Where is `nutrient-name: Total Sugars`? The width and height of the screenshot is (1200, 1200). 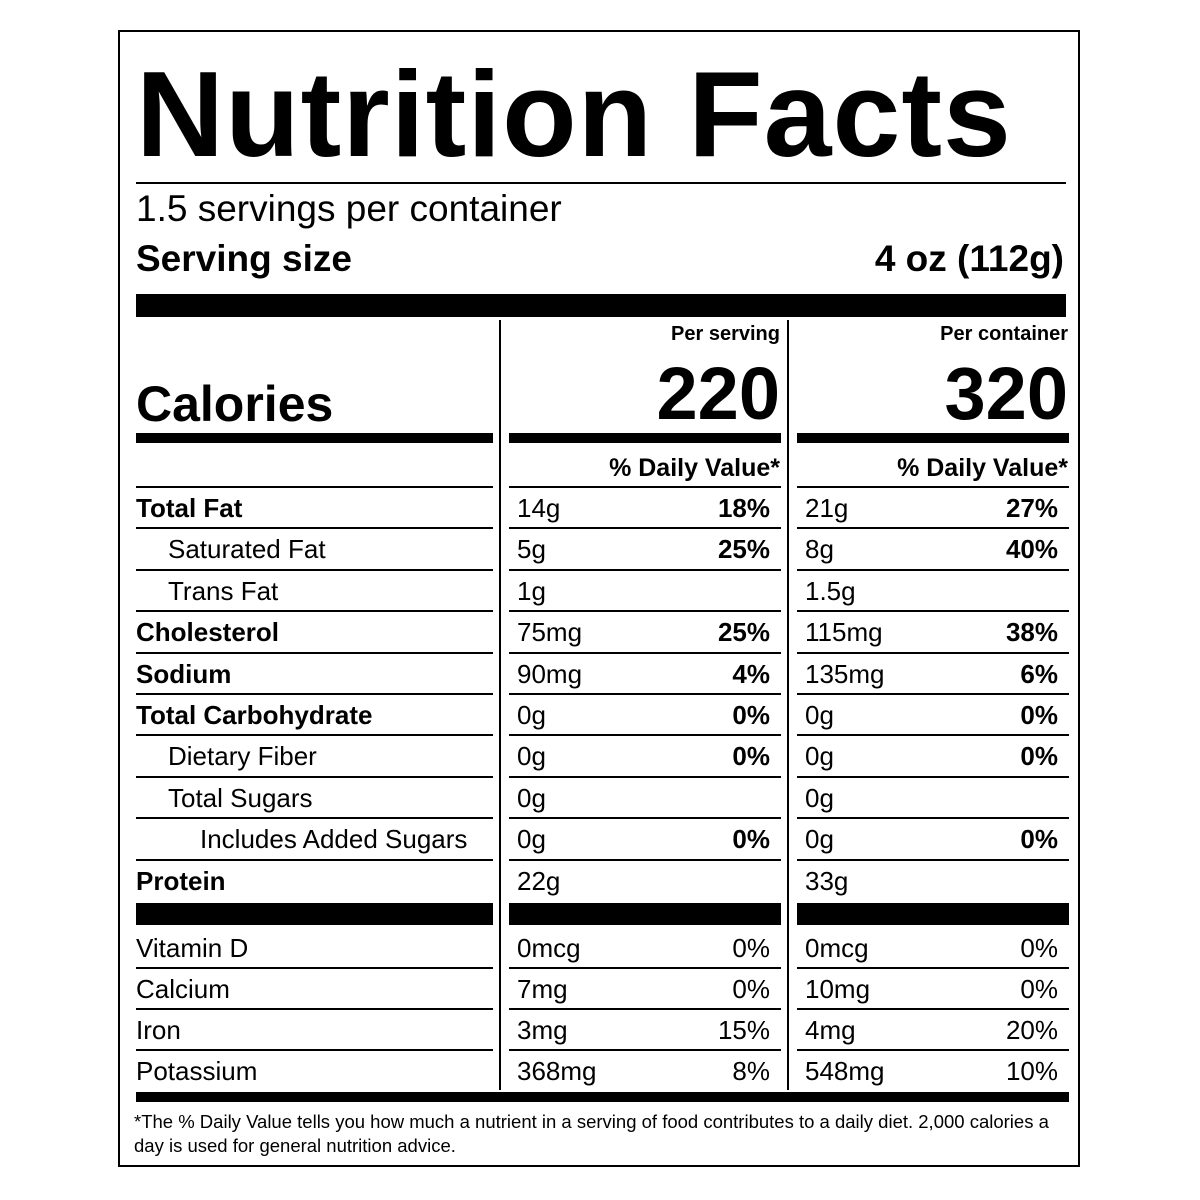
nutrient-name: Total Sugars is located at coordinates (240, 797).